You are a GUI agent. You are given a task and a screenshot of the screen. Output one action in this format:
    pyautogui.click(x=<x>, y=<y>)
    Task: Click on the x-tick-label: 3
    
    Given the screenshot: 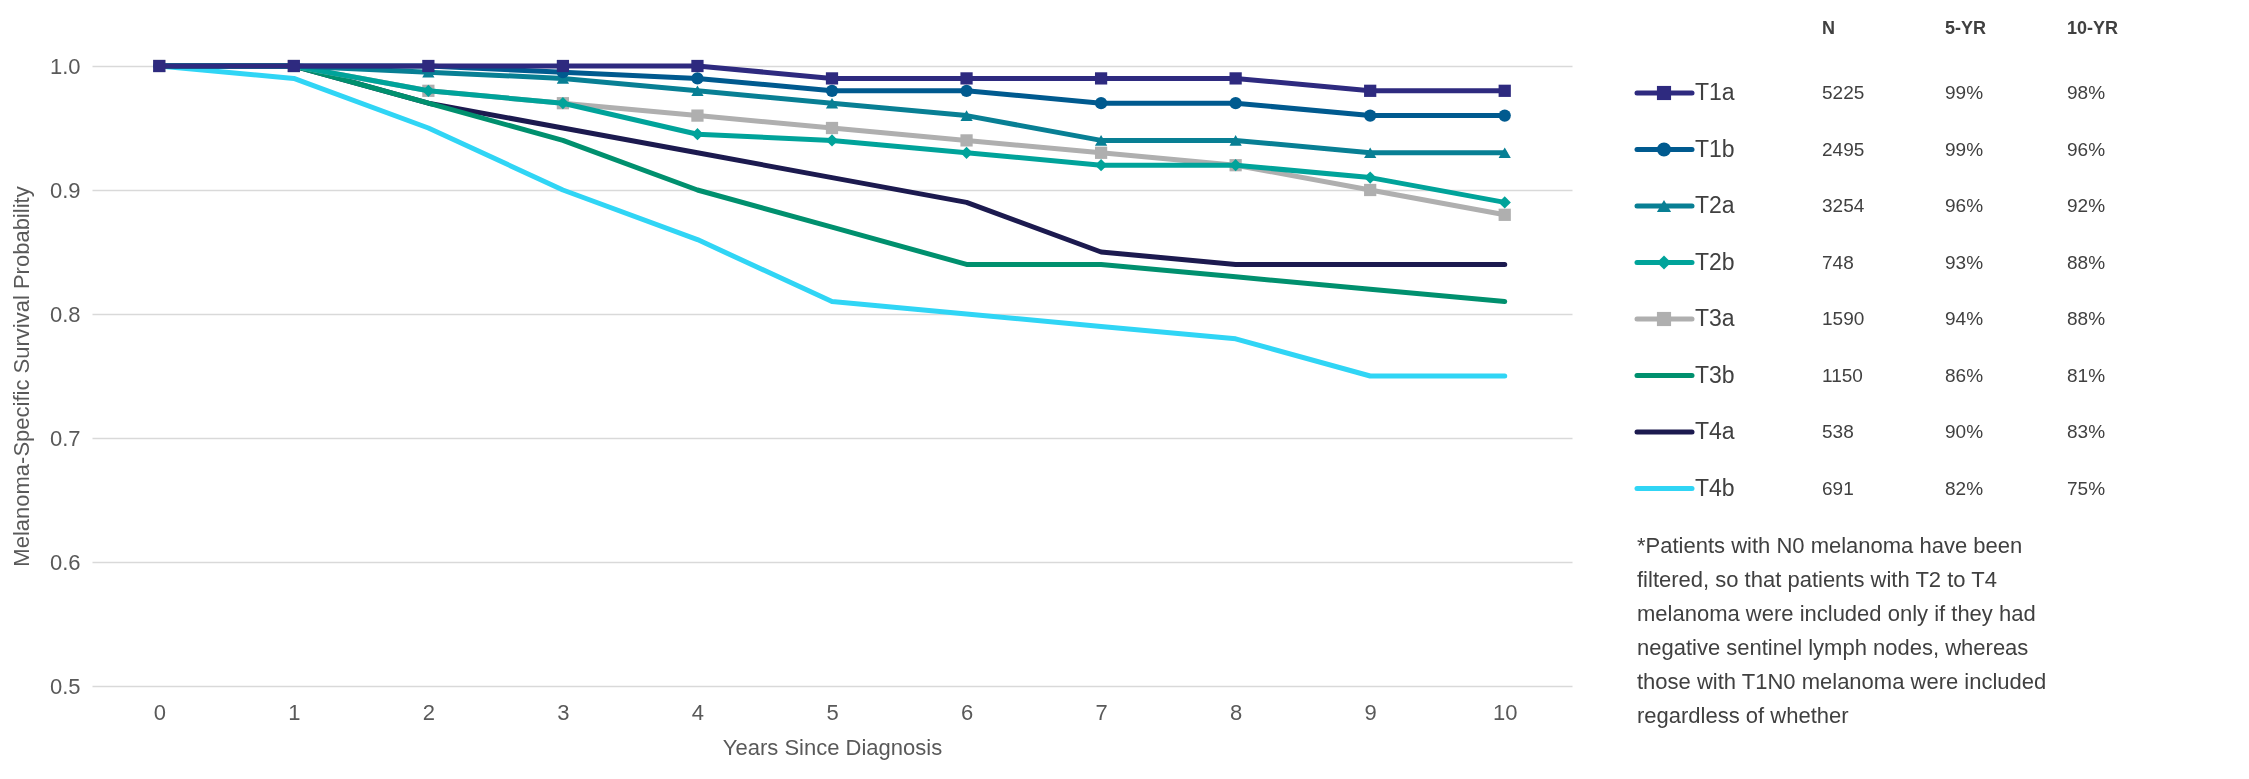 What is the action you would take?
    pyautogui.click(x=563, y=712)
    